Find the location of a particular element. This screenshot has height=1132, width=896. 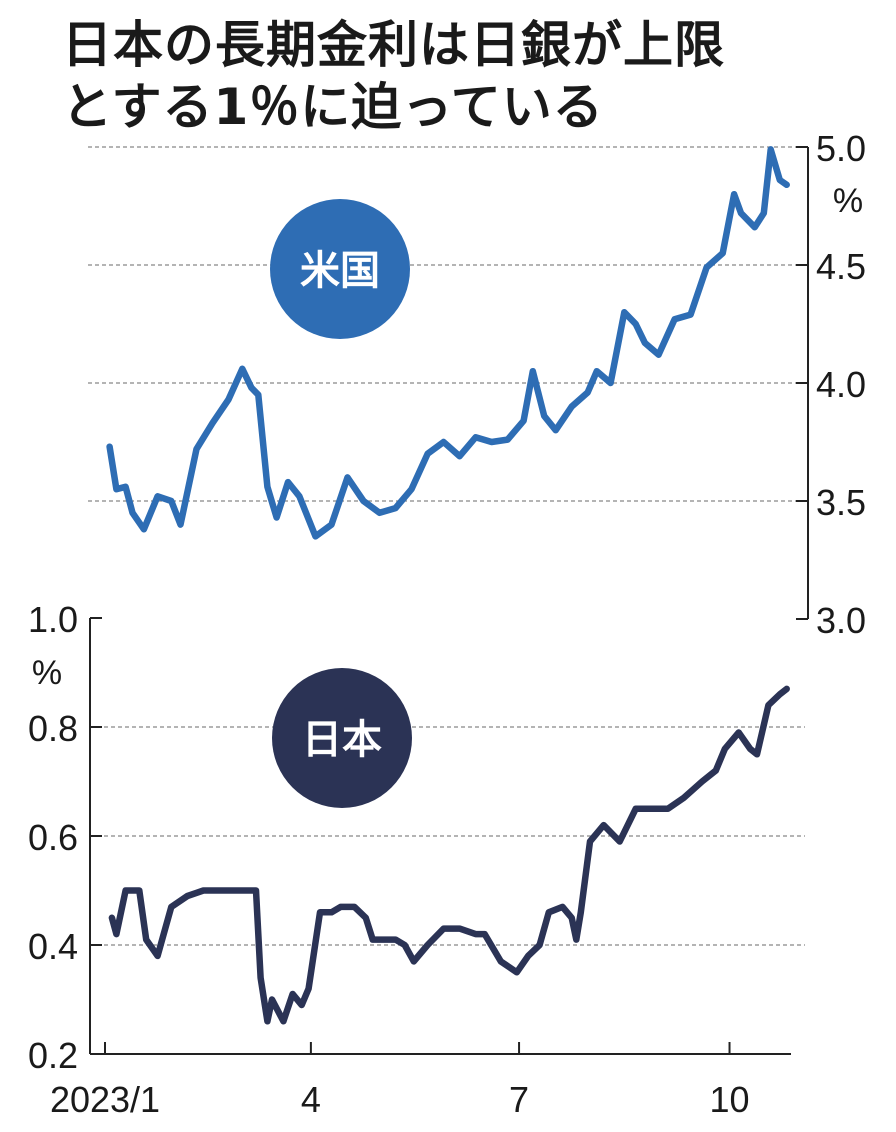

chart-title-line2: とする1％に迫っている is located at coordinates (333, 107).